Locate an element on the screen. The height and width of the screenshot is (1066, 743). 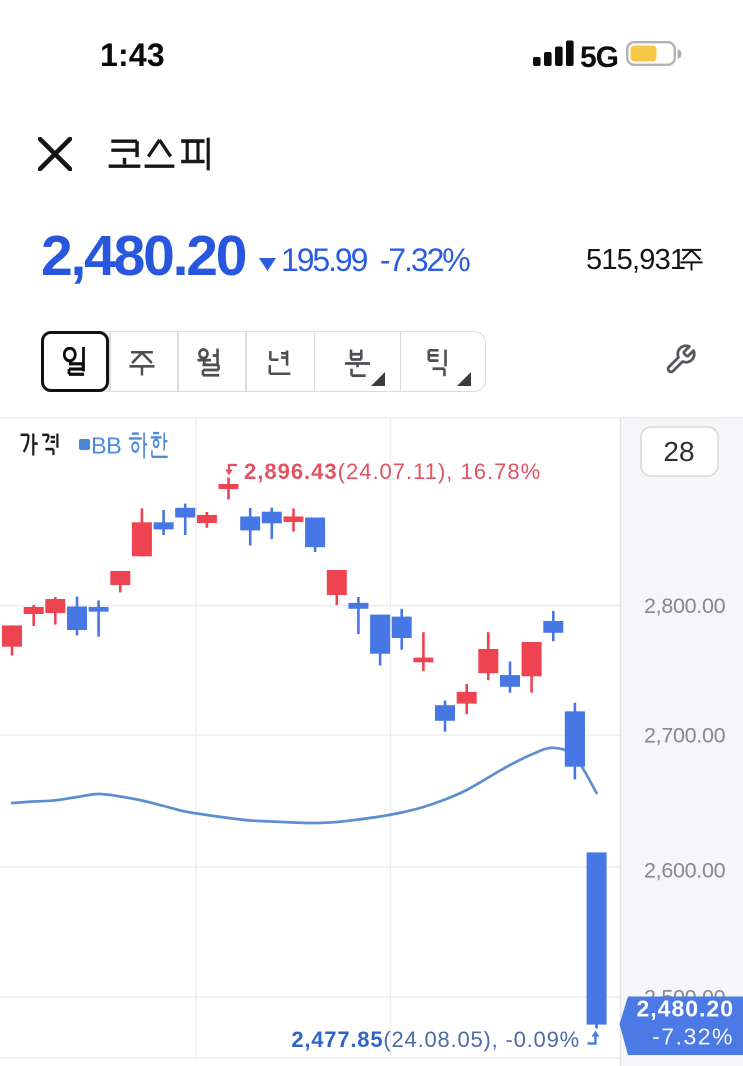
svg-text: 28 is located at coordinates (678, 451).